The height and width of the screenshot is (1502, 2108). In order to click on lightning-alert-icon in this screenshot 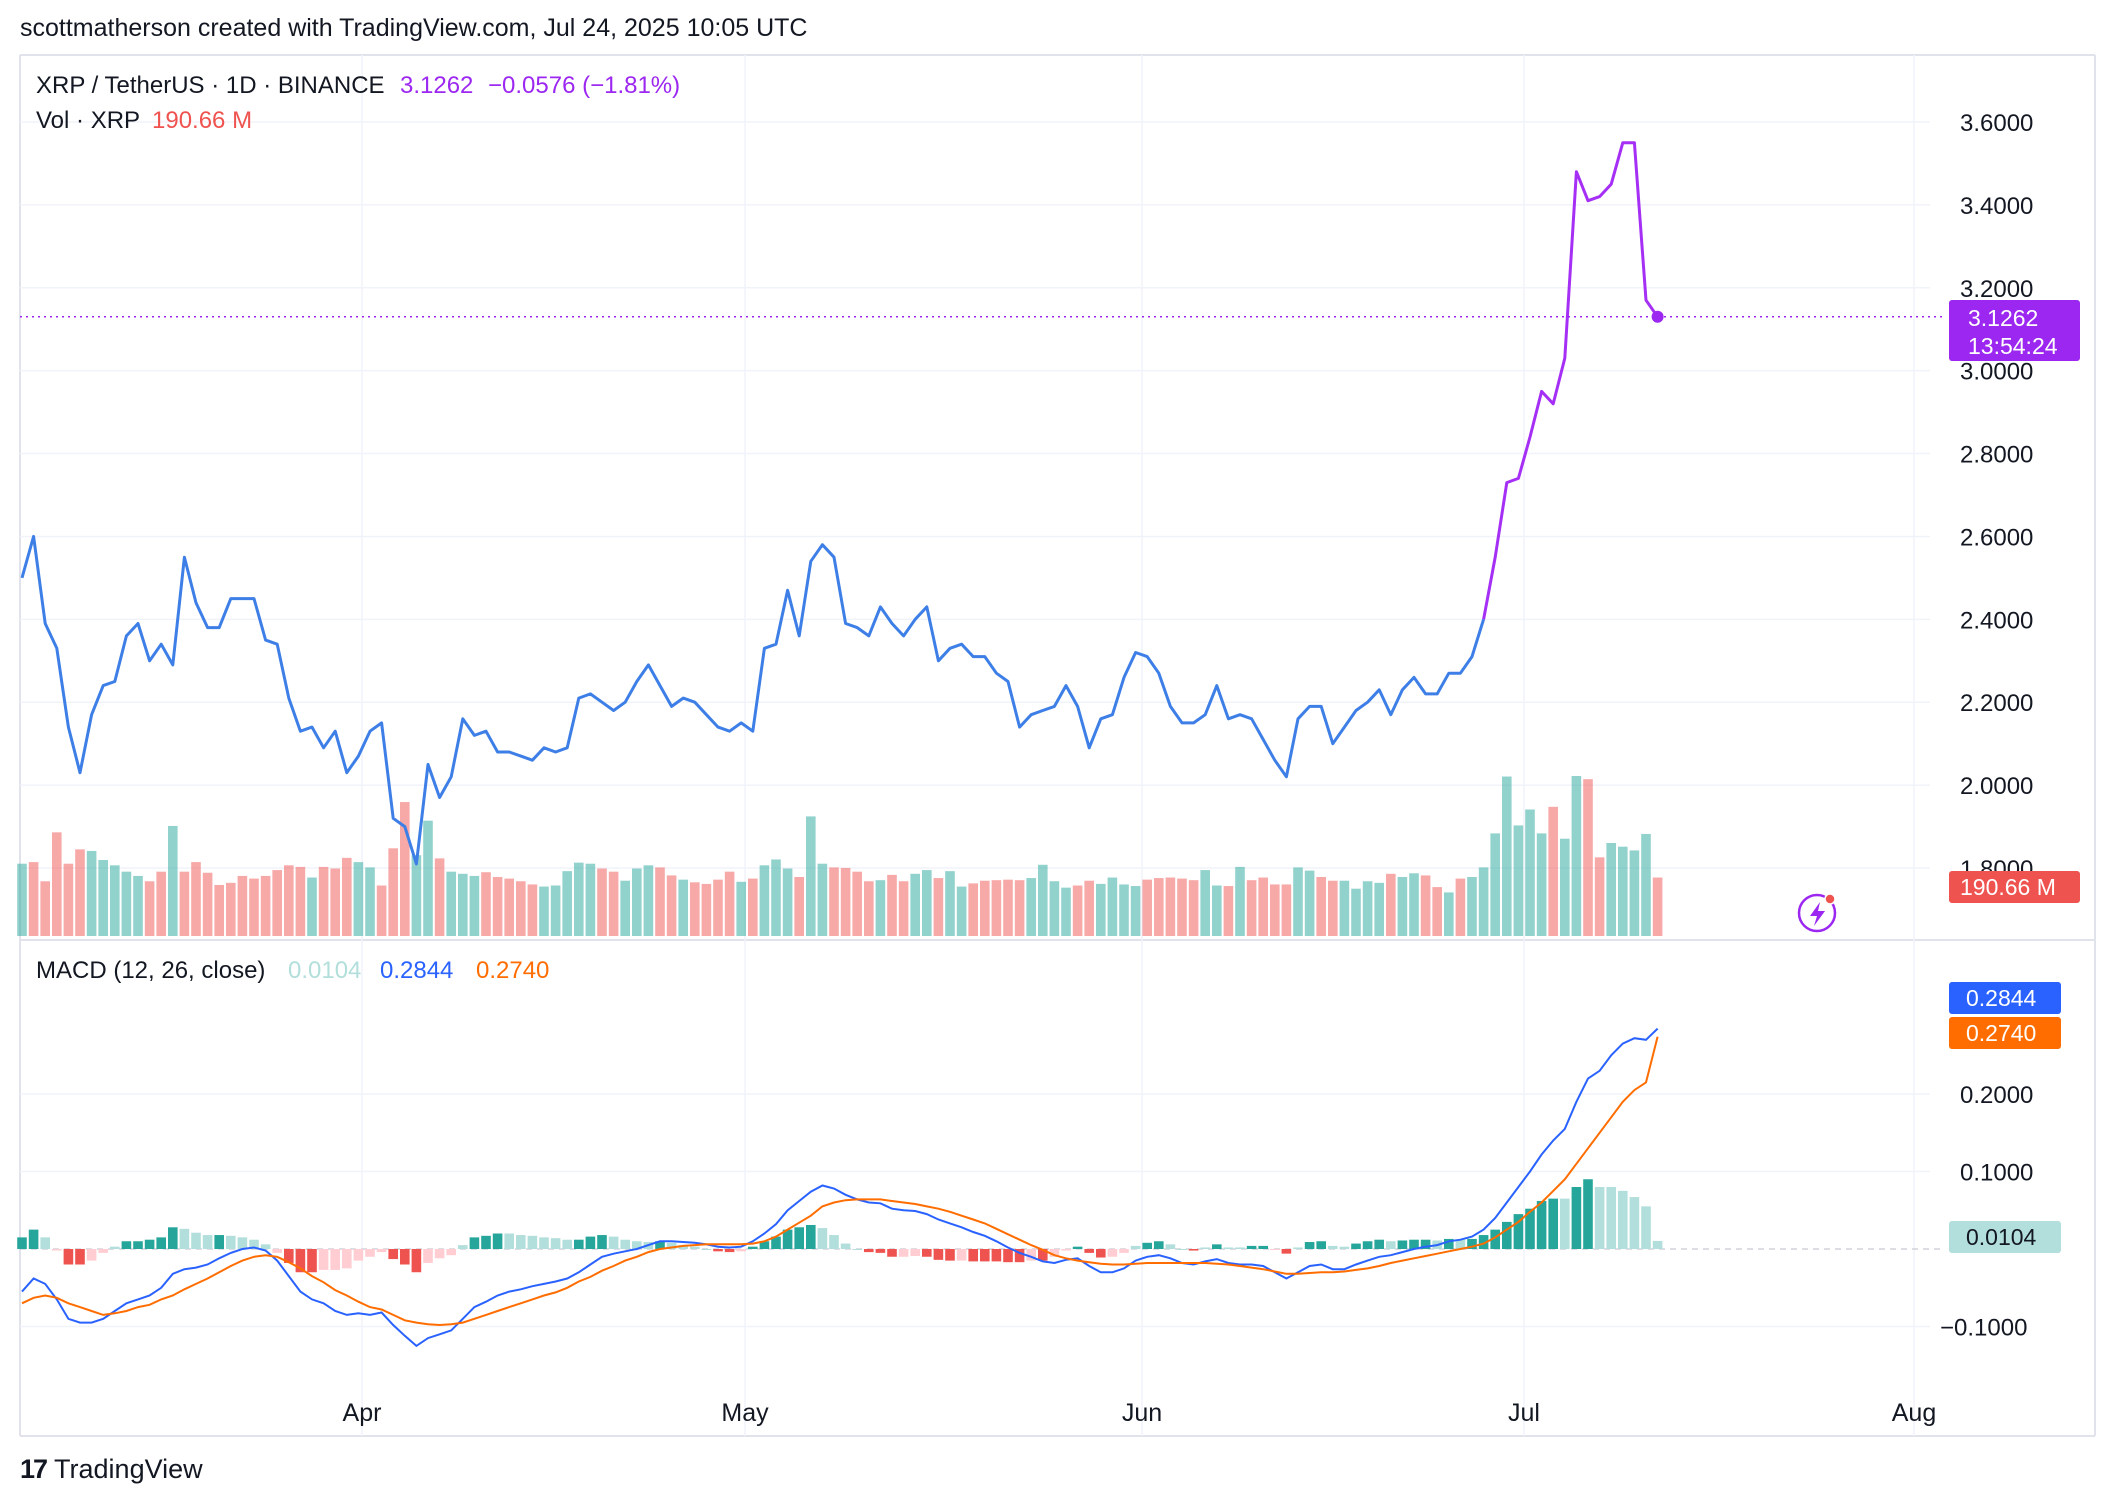, I will do `click(1817, 913)`.